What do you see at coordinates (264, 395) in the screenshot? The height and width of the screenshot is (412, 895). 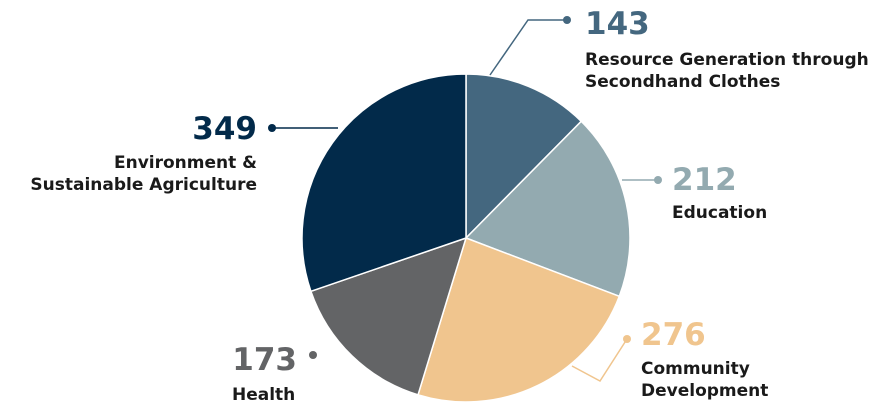 I see `category-label: Health` at bounding box center [264, 395].